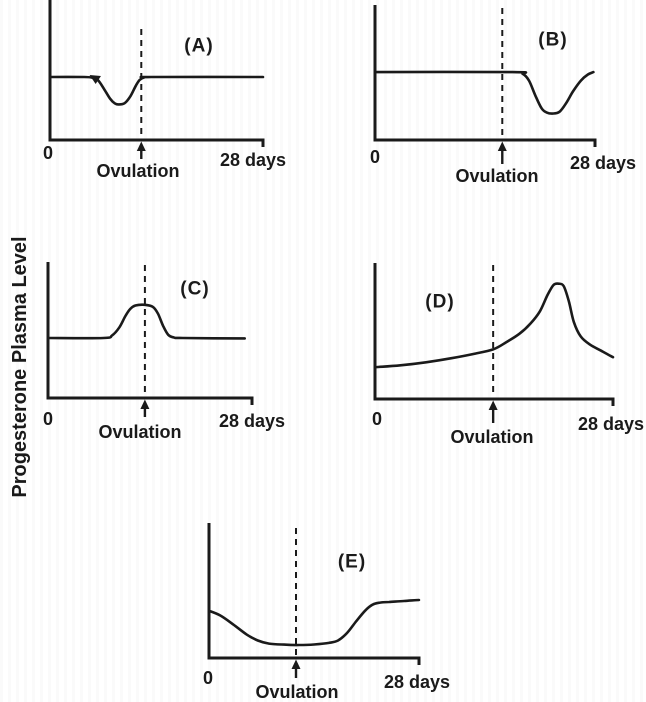  I want to click on panel-c-ovulation-label: Ovulation, so click(140, 432).